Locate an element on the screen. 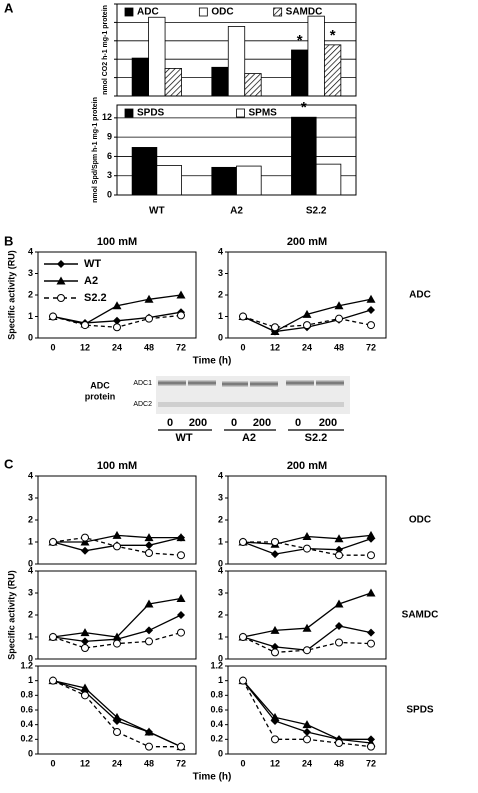 This screenshot has width=478, height=793. row-label: ADC is located at coordinates (420, 295).